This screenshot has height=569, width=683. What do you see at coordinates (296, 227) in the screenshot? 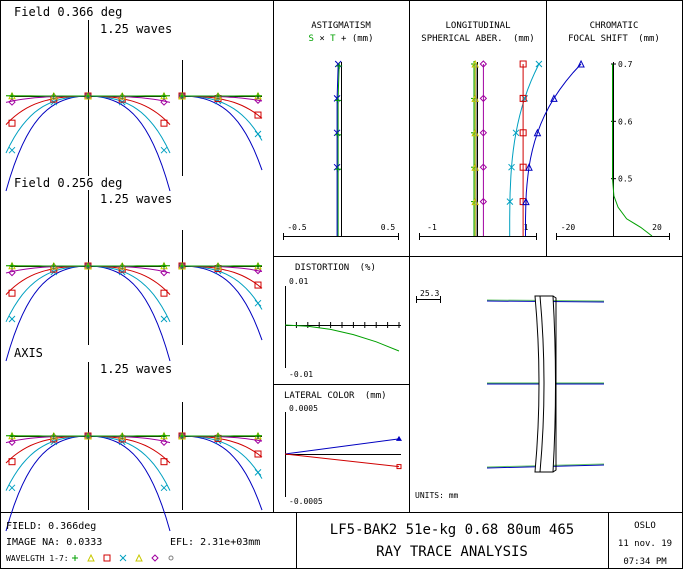
I see `astig-xmin-label: -0.5` at bounding box center [296, 227].